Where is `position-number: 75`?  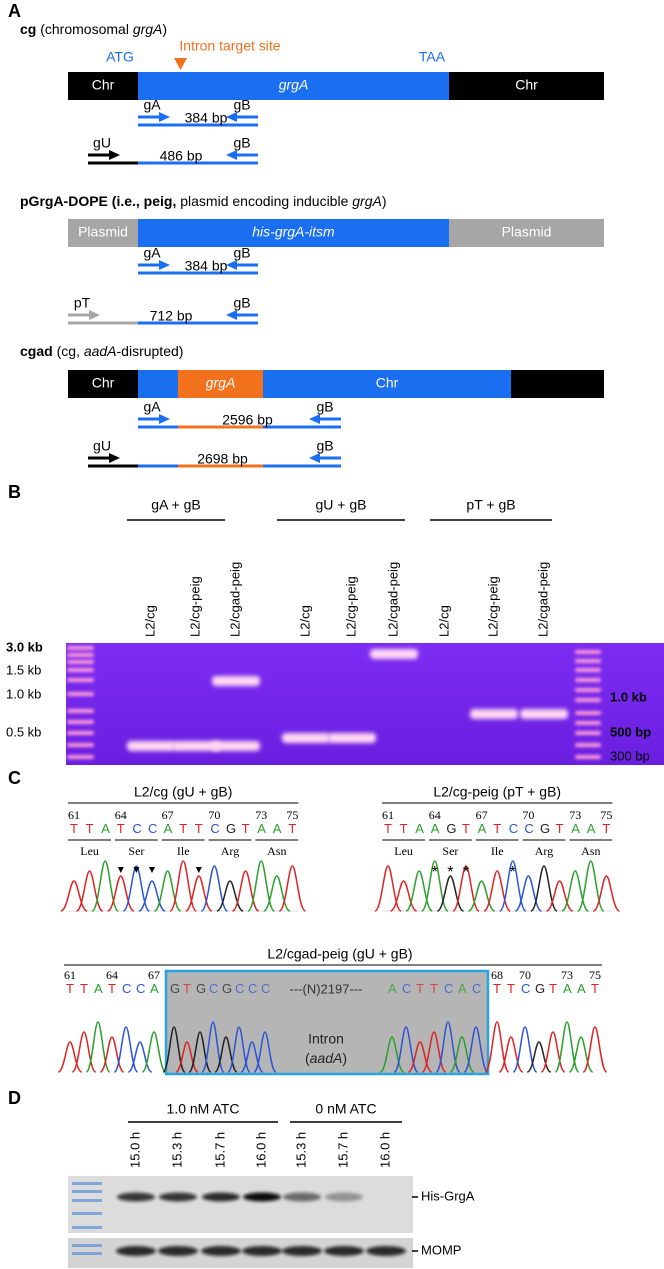
position-number: 75 is located at coordinates (595, 975).